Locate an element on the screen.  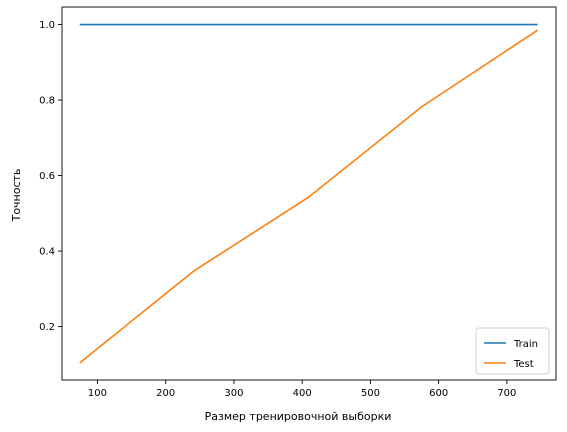
legend-label-train: Train is located at coordinates (525, 344).